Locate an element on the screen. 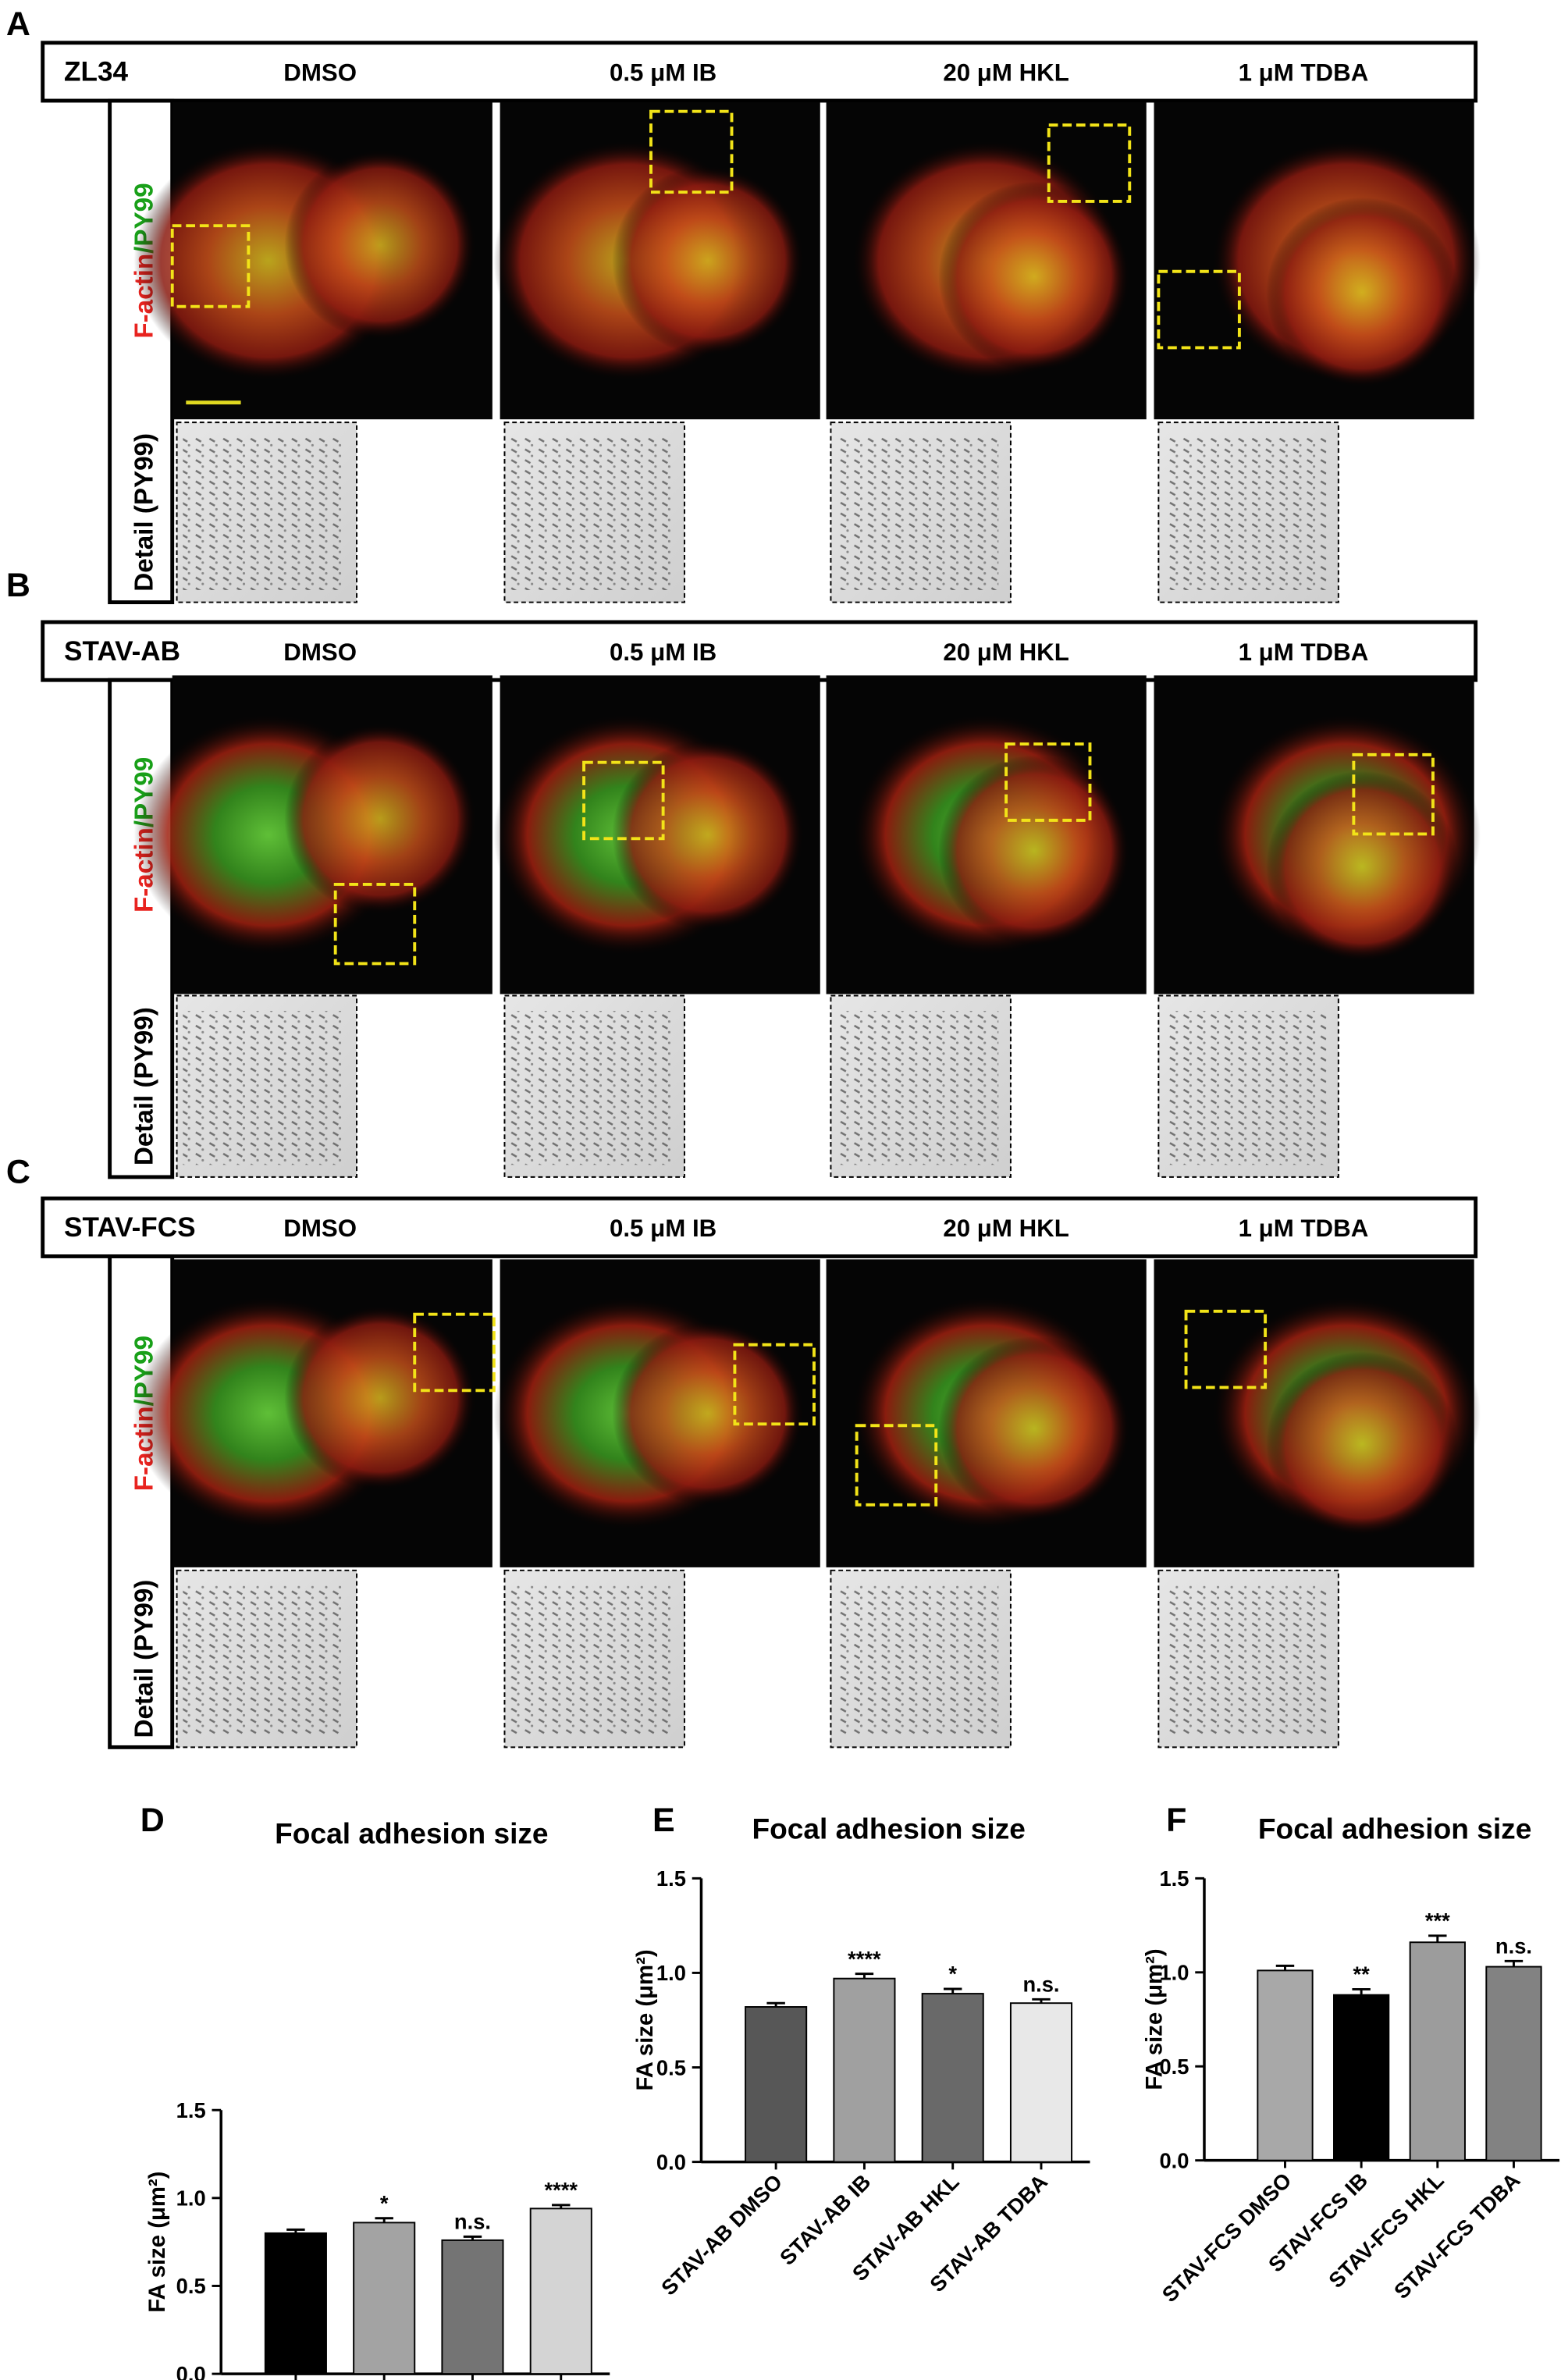 Image resolution: width=1561 pixels, height=2380 pixels. panel-letter: A is located at coordinates (18, 24).